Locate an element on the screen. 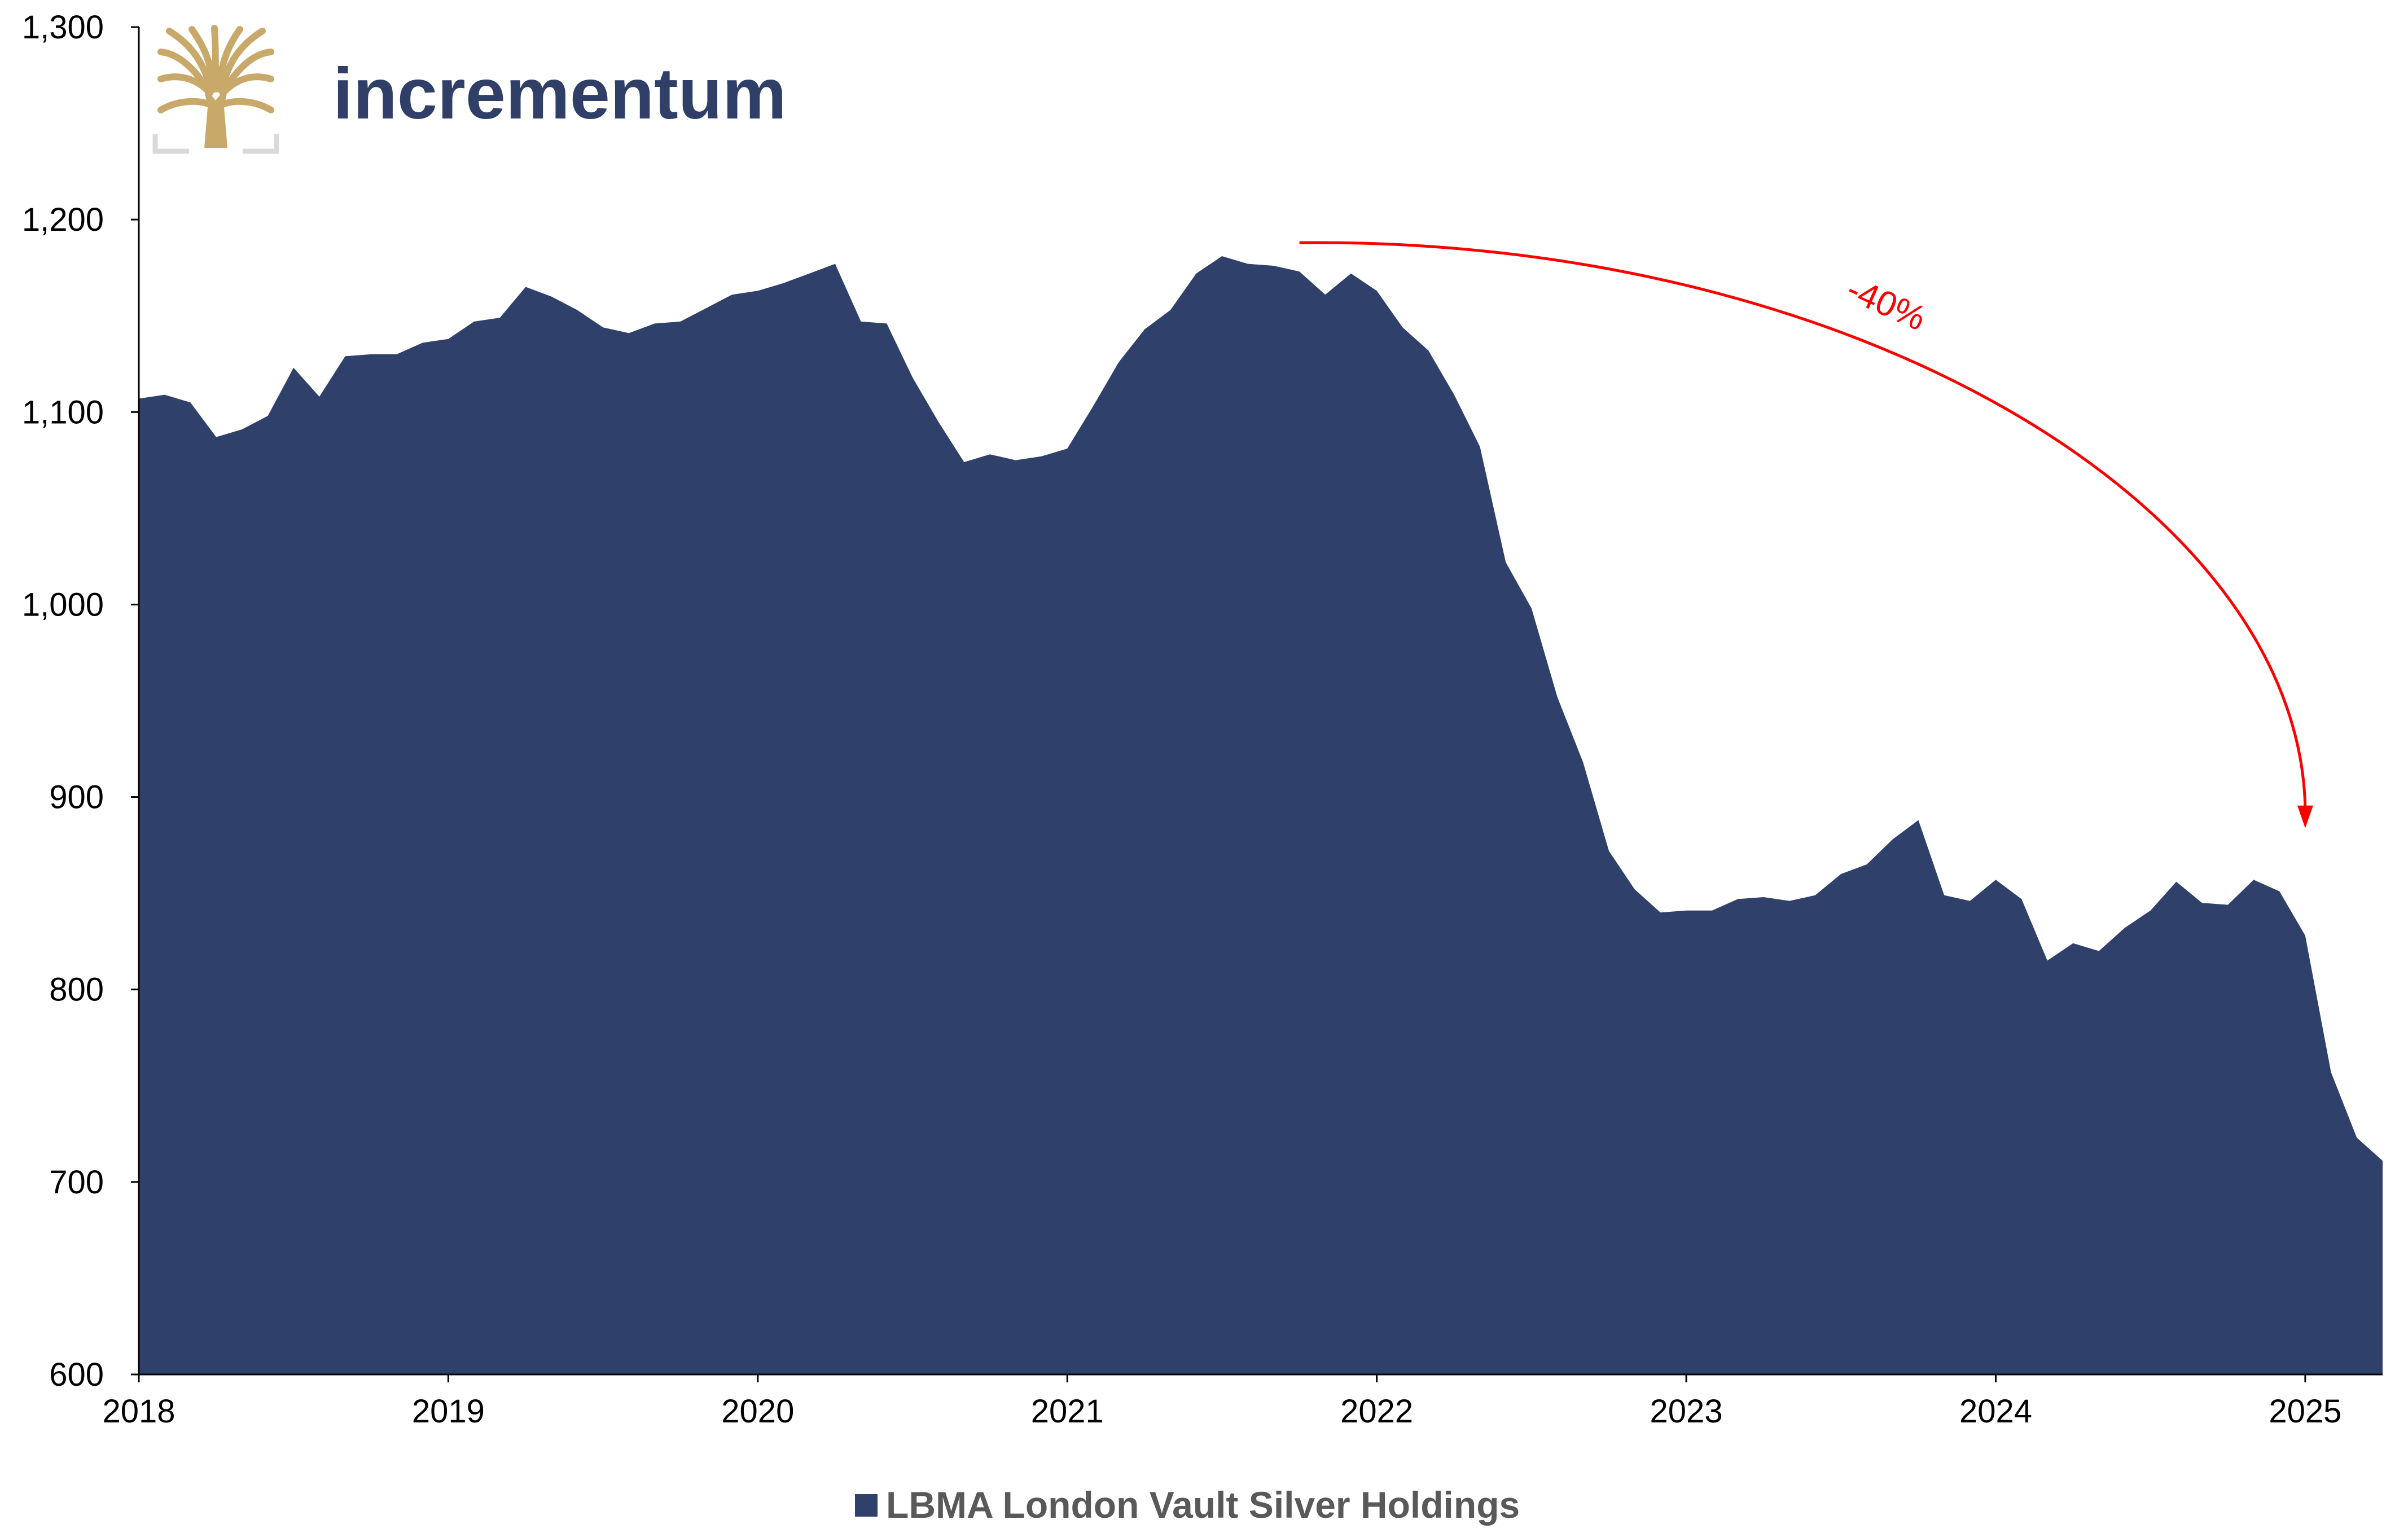 The width and height of the screenshot is (2408, 1533). legend: LBMA London Vault Silver Holdings is located at coordinates (1187, 1505).